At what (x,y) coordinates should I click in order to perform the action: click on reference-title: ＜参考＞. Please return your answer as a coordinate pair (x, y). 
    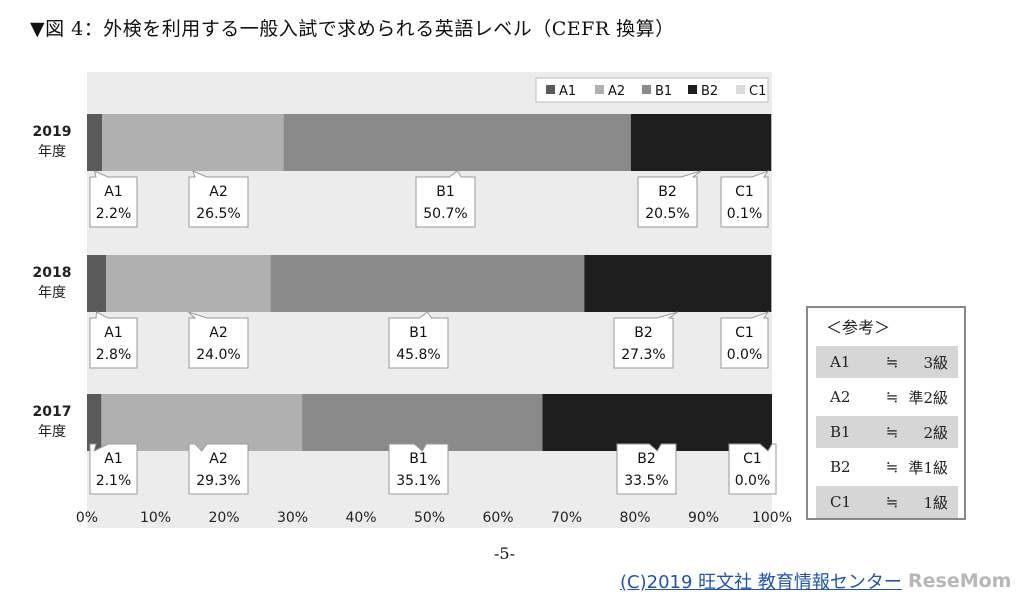
    Looking at the image, I should click on (858, 327).